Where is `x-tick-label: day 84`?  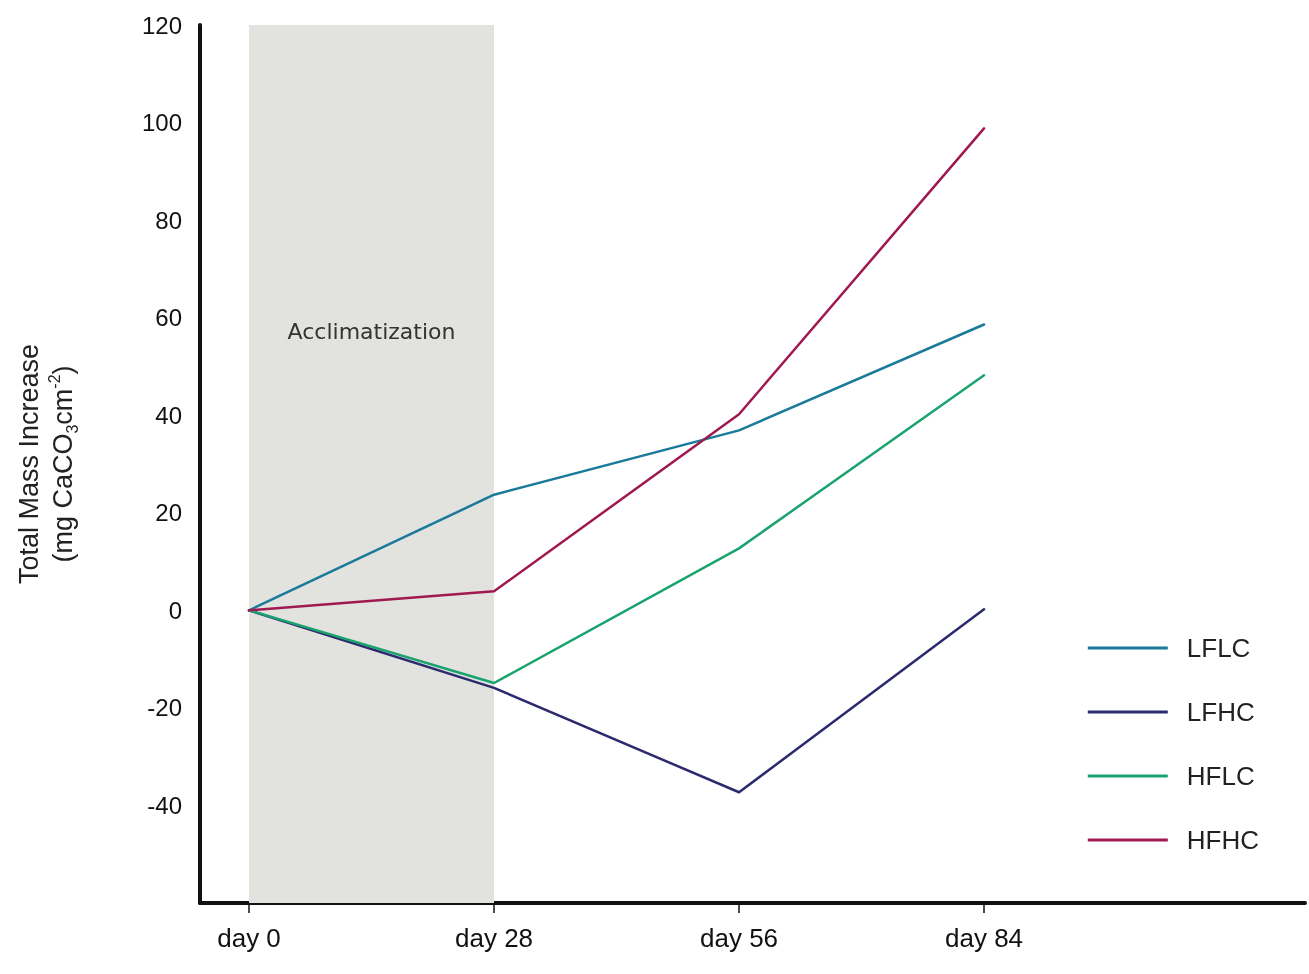
x-tick-label: day 84 is located at coordinates (984, 938).